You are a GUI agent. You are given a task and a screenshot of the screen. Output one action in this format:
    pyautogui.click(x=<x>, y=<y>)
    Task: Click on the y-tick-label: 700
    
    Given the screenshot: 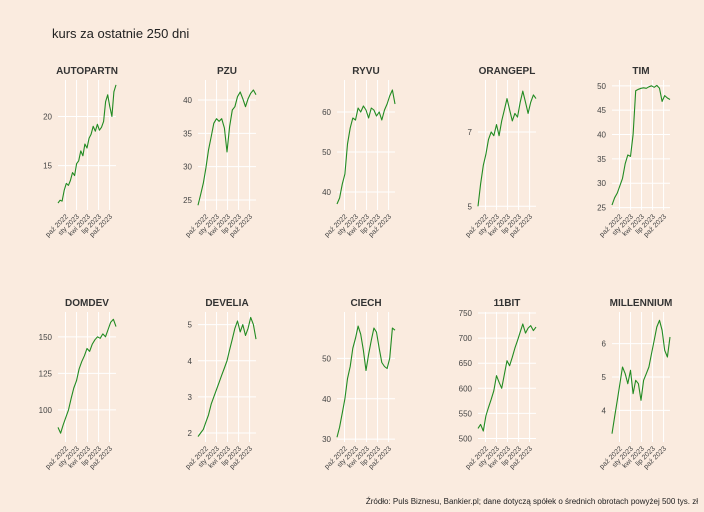 What is the action you would take?
    pyautogui.click(x=466, y=338)
    